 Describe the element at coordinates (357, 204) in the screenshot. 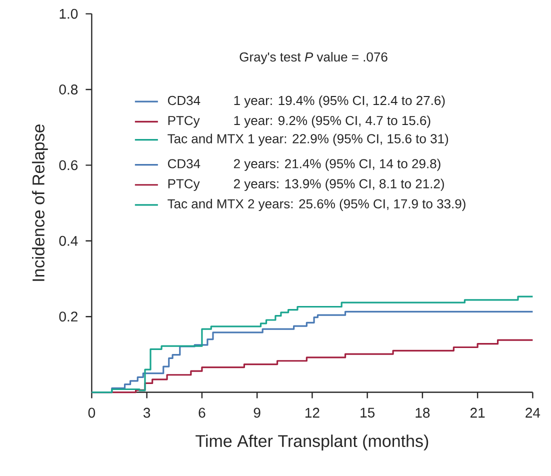

I see `annotation: 2 years: 25.6% (95% CI, 17.9 to 33.9)` at that location.